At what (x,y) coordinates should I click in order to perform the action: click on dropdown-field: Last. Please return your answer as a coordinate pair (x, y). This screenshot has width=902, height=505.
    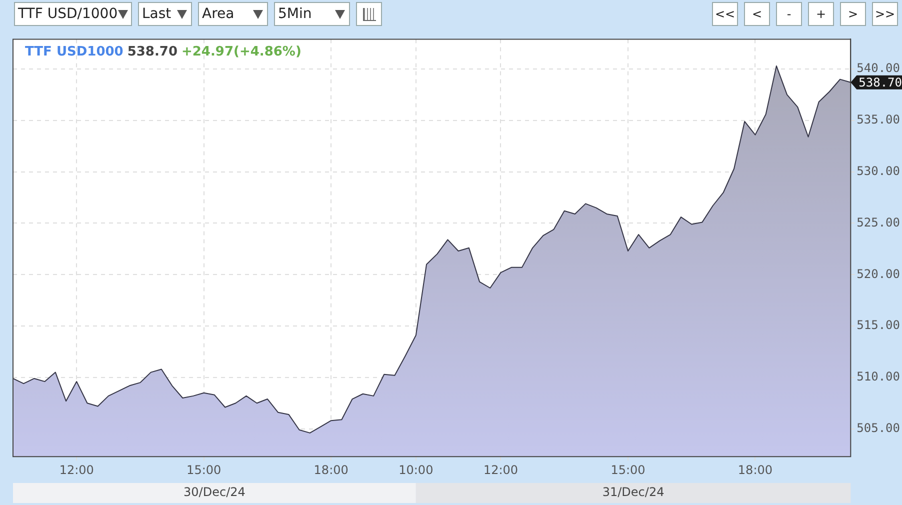
    Looking at the image, I should click on (165, 14).